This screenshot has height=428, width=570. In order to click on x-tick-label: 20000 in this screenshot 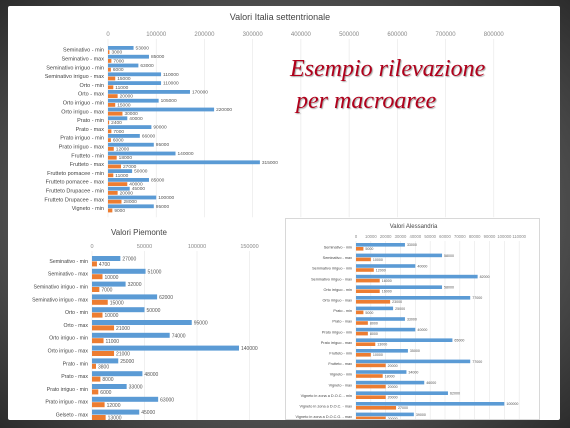, I will do `click(386, 236)`.